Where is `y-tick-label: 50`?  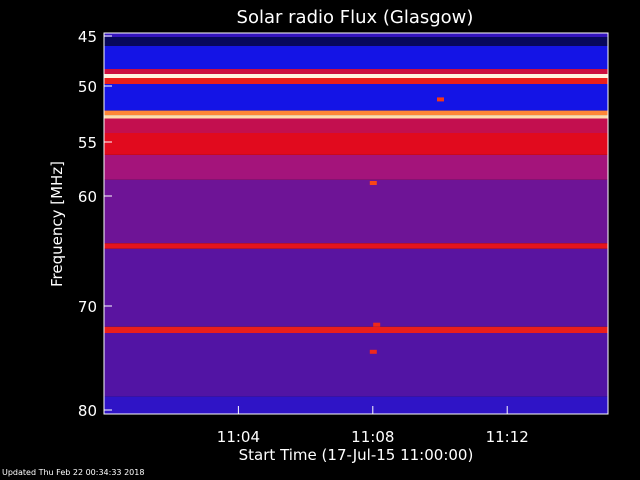 y-tick-label: 50 is located at coordinates (87, 87).